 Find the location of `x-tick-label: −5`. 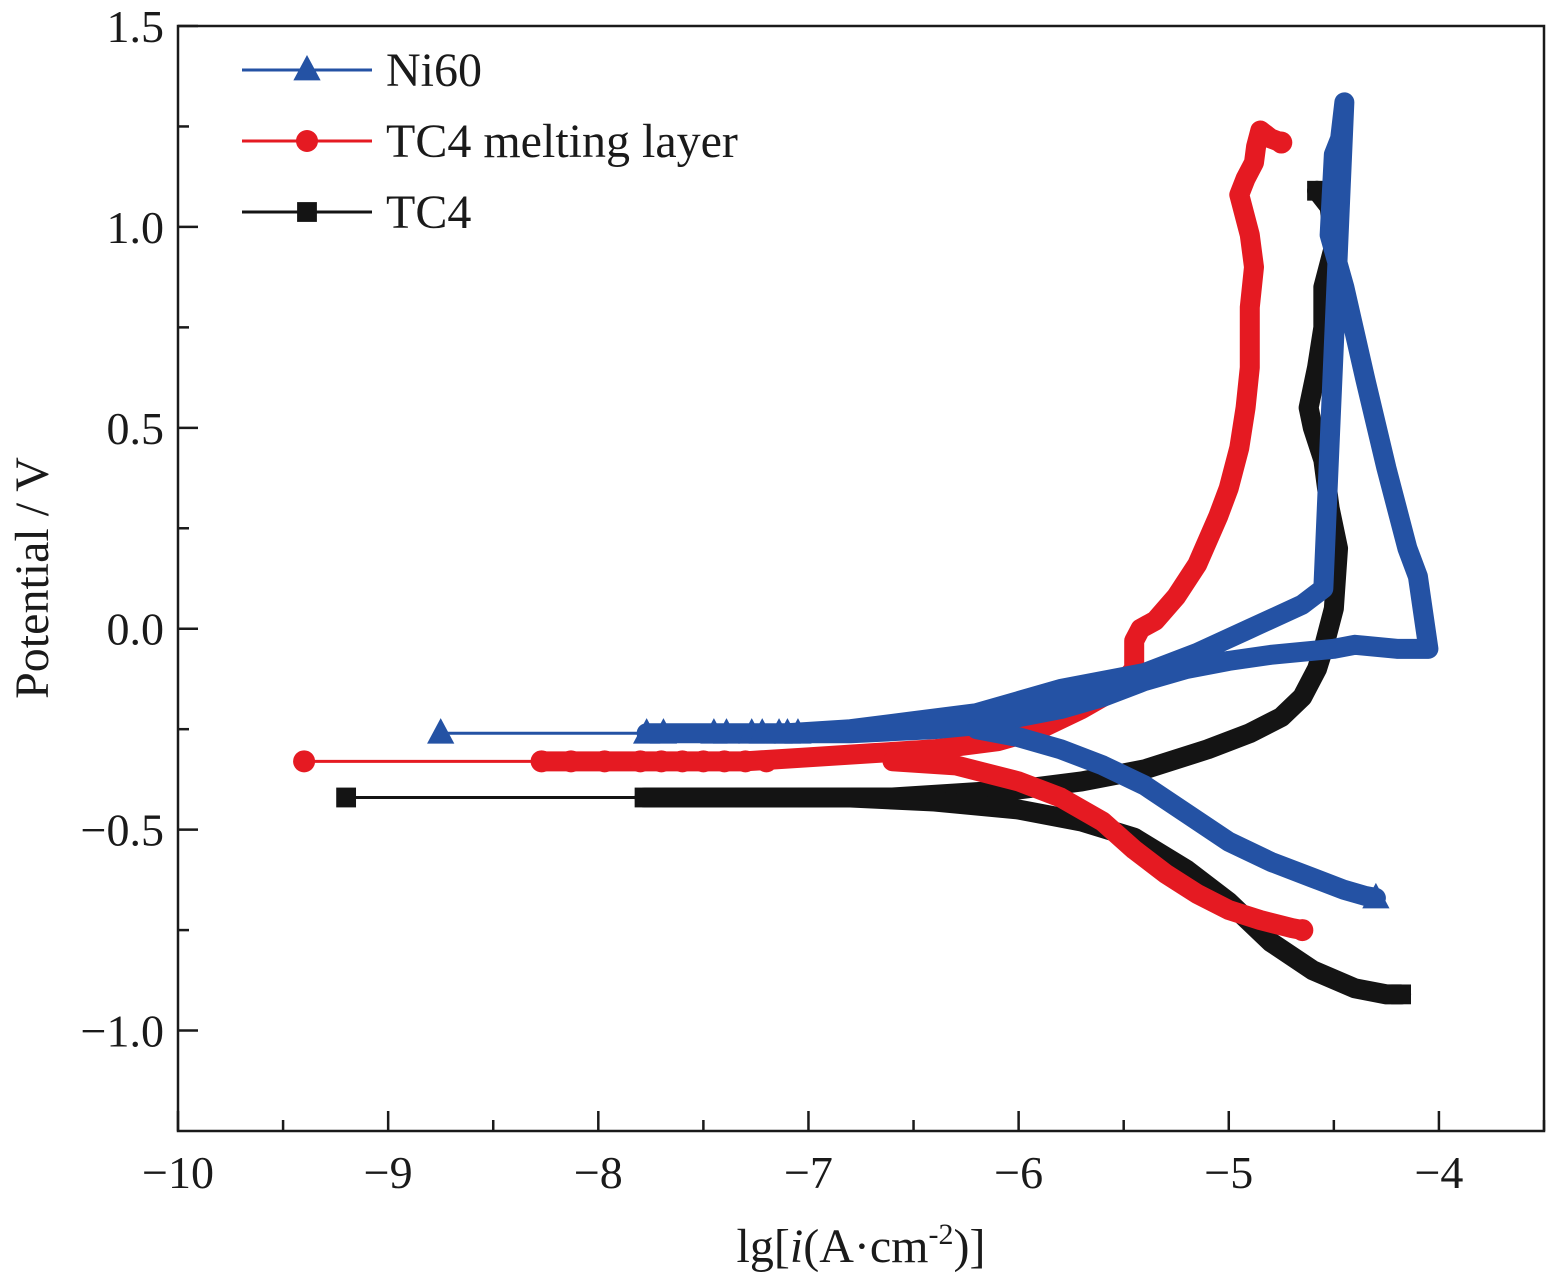

x-tick-label: −5 is located at coordinates (1228, 1172).